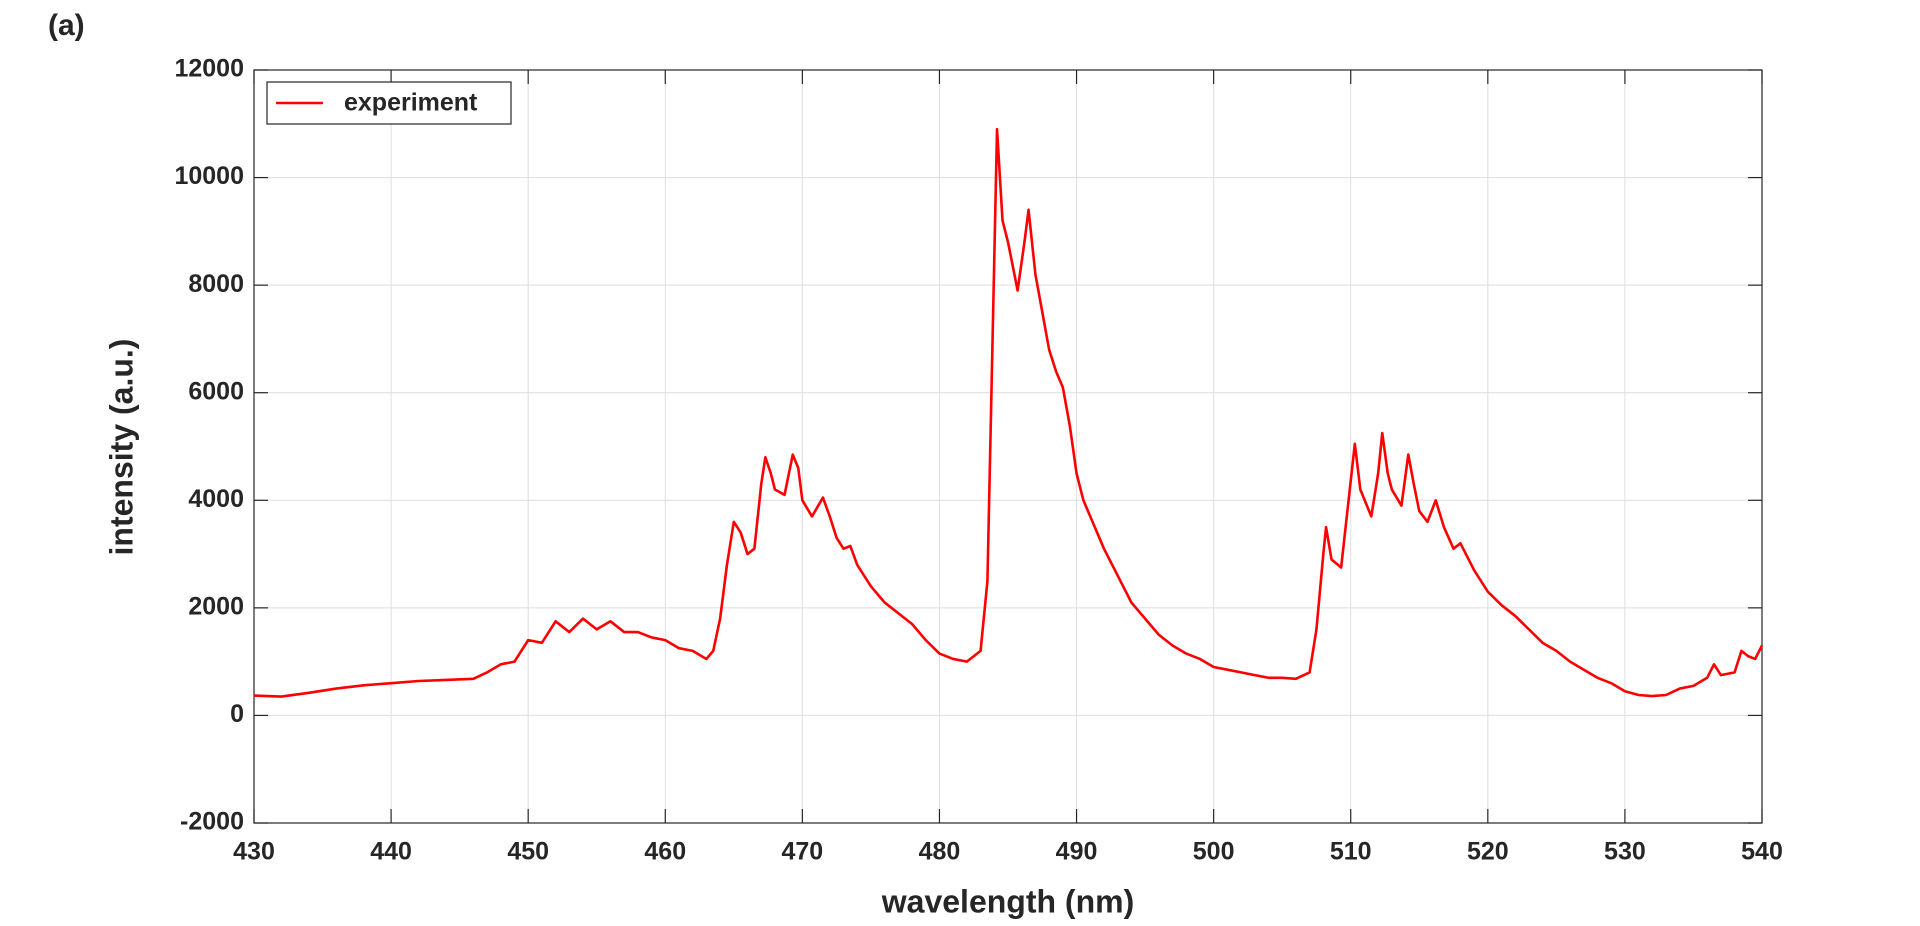 Image resolution: width=1920 pixels, height=926 pixels. What do you see at coordinates (209, 176) in the screenshot?
I see `y-tick-label: 10000` at bounding box center [209, 176].